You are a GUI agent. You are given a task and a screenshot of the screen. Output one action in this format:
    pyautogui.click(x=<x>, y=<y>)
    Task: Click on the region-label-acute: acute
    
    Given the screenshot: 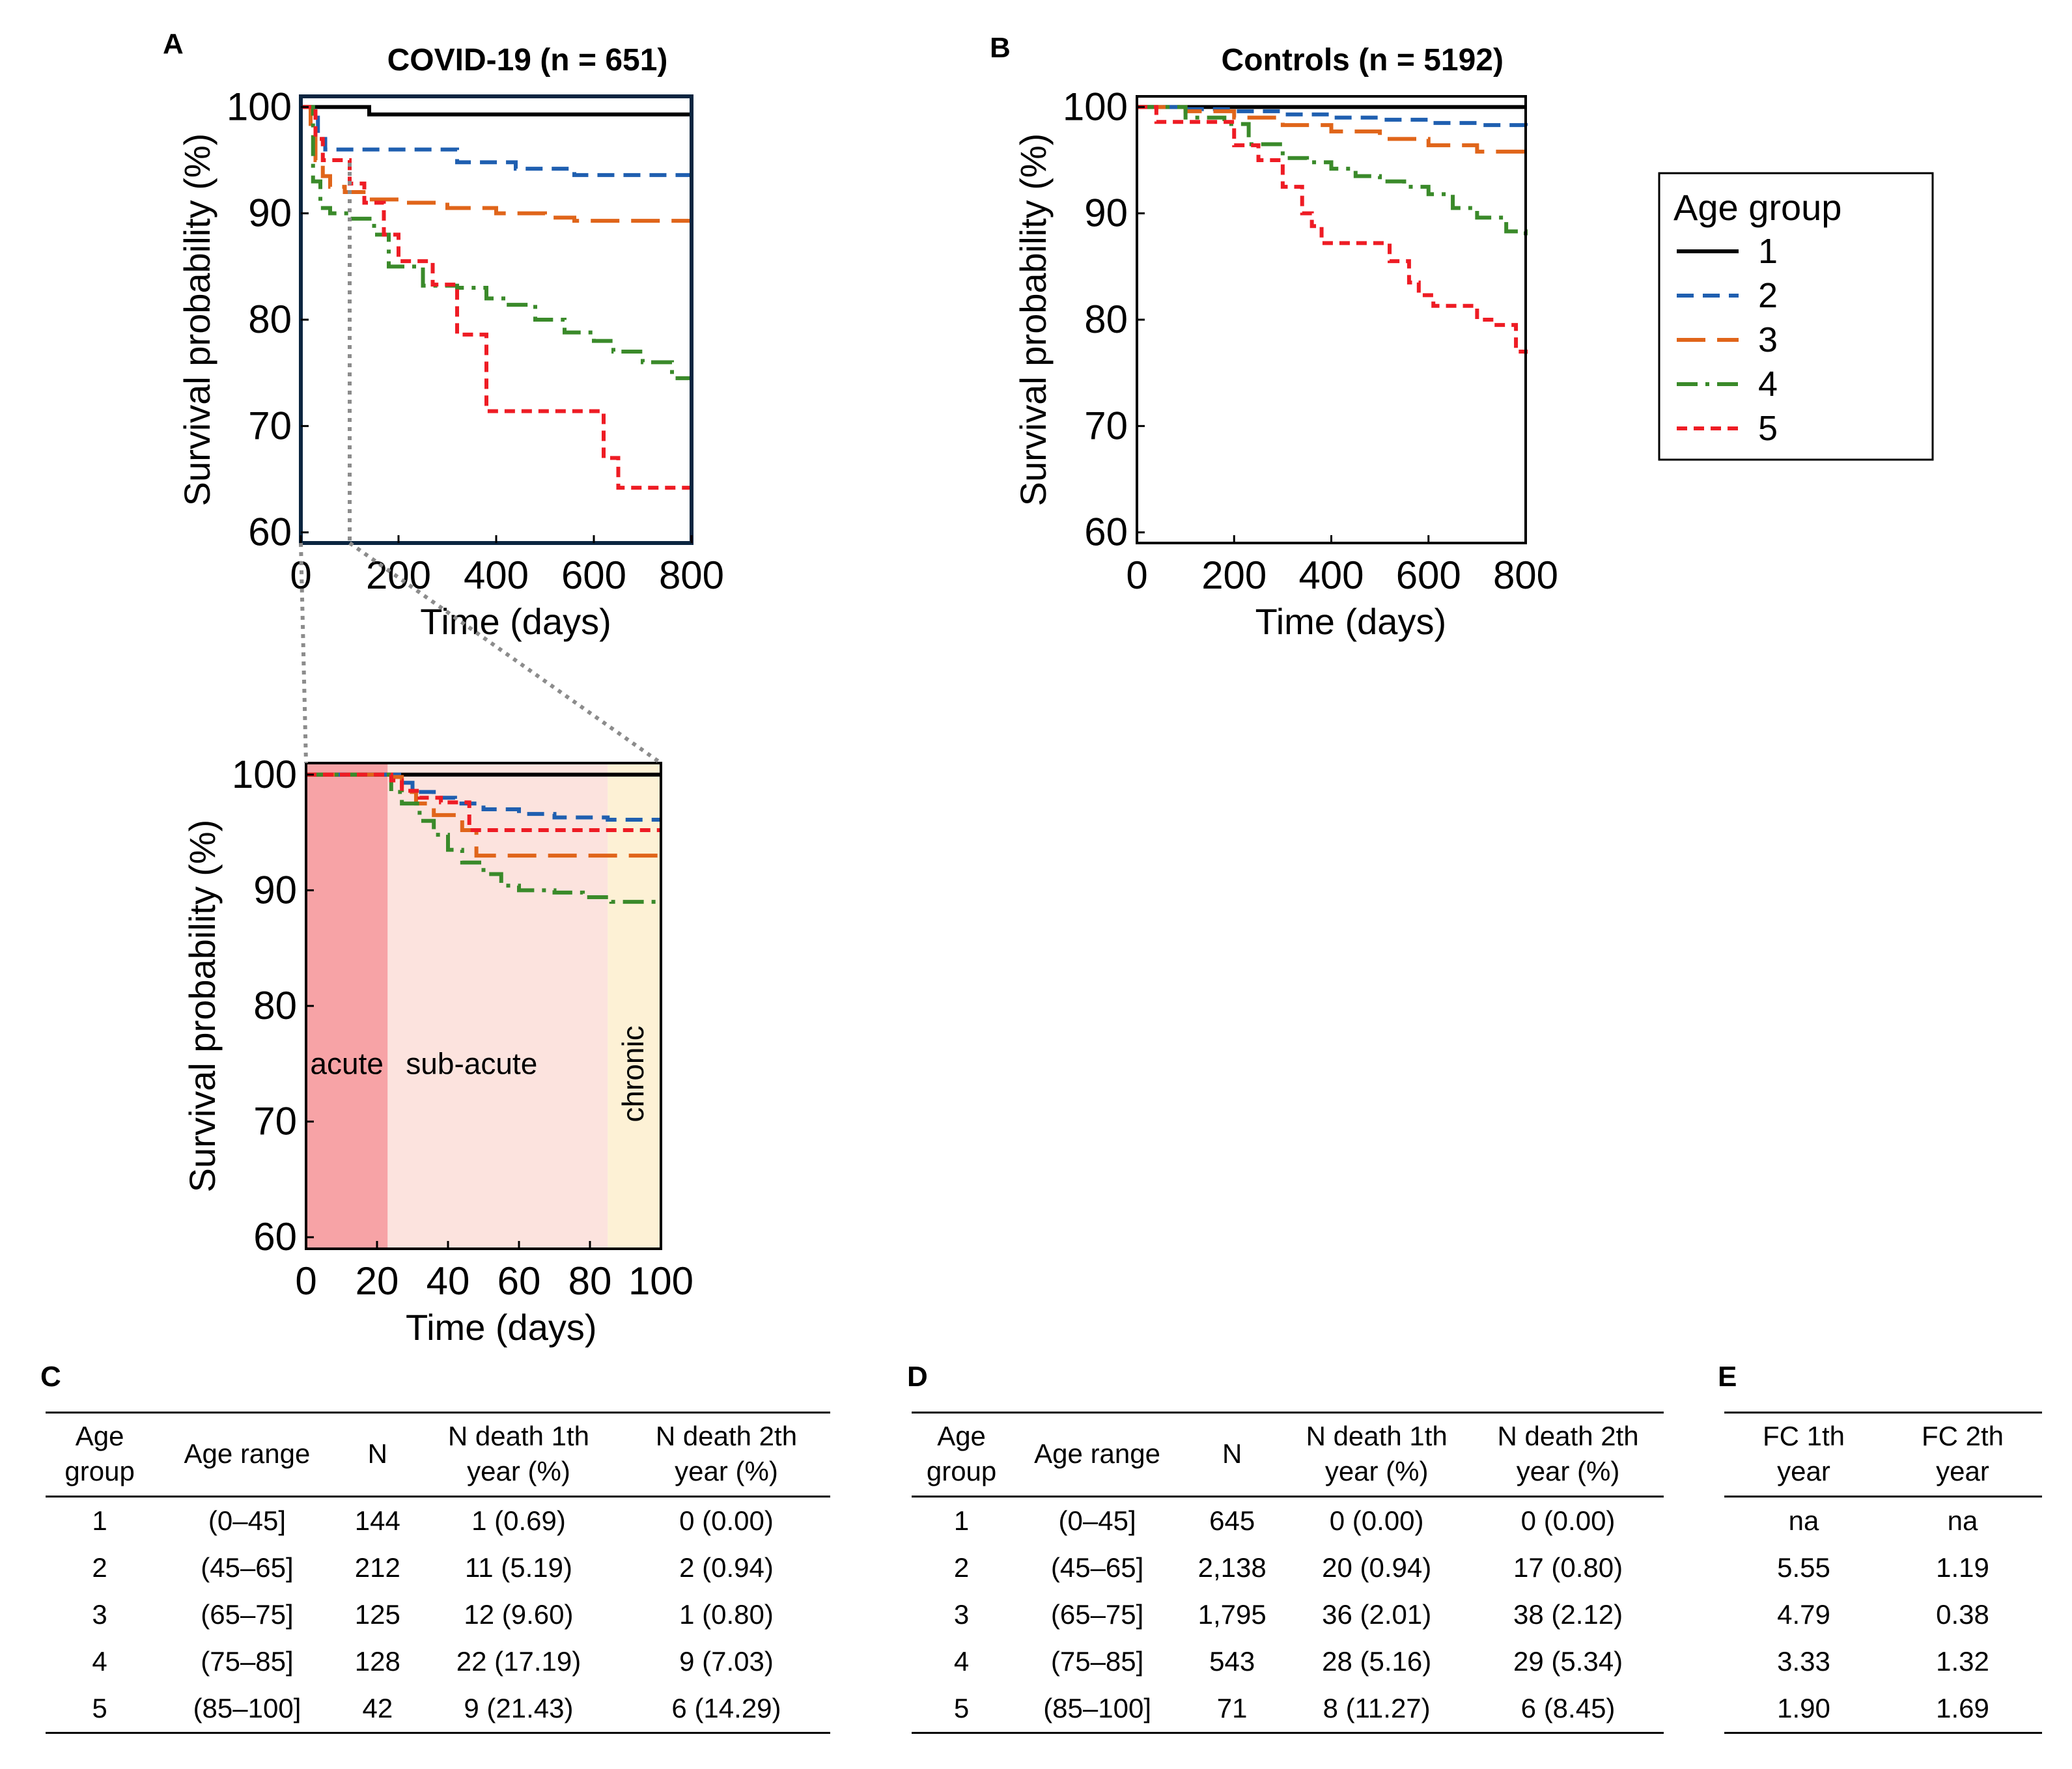 What is the action you would take?
    pyautogui.click(x=347, y=1063)
    